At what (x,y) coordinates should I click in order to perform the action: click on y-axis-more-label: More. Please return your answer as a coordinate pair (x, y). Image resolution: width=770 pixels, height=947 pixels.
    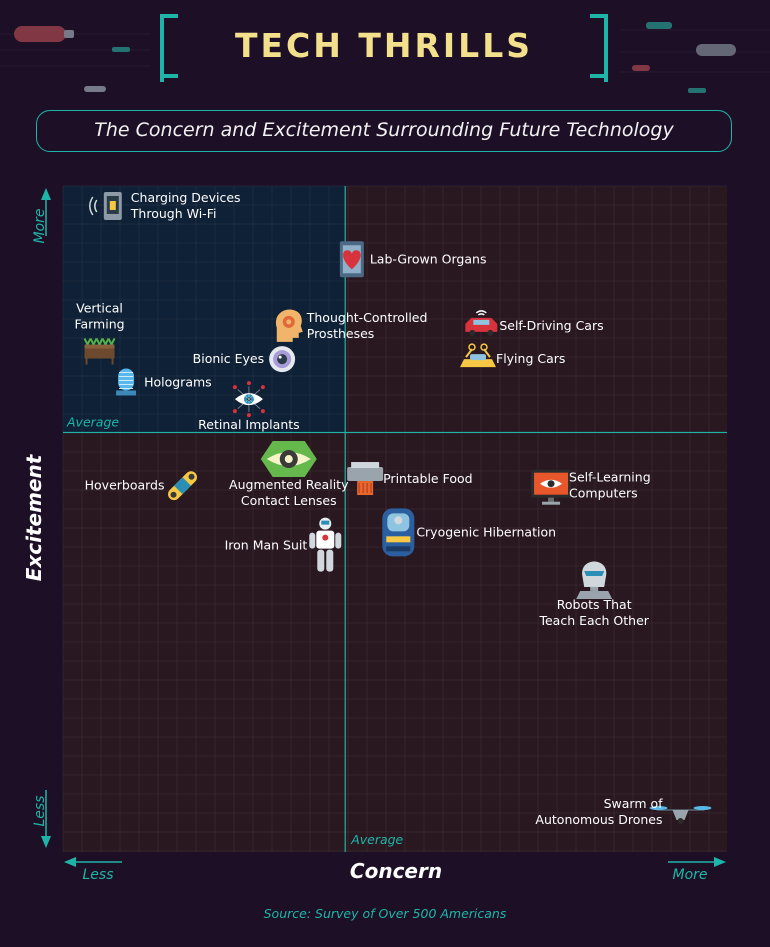
    Looking at the image, I should click on (40, 225).